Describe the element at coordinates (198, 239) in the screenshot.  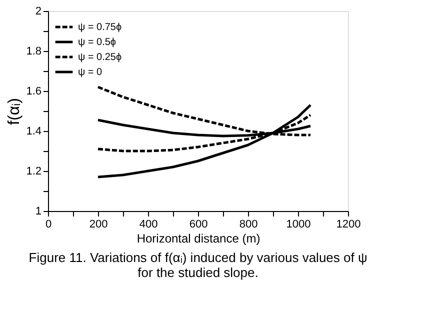
I see `x-axis-title: Horizontal distance (m)` at that location.